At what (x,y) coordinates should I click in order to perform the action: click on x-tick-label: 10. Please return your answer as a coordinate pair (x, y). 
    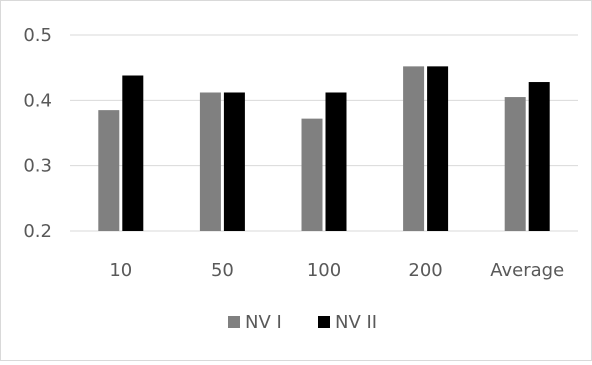
    Looking at the image, I should click on (120, 270).